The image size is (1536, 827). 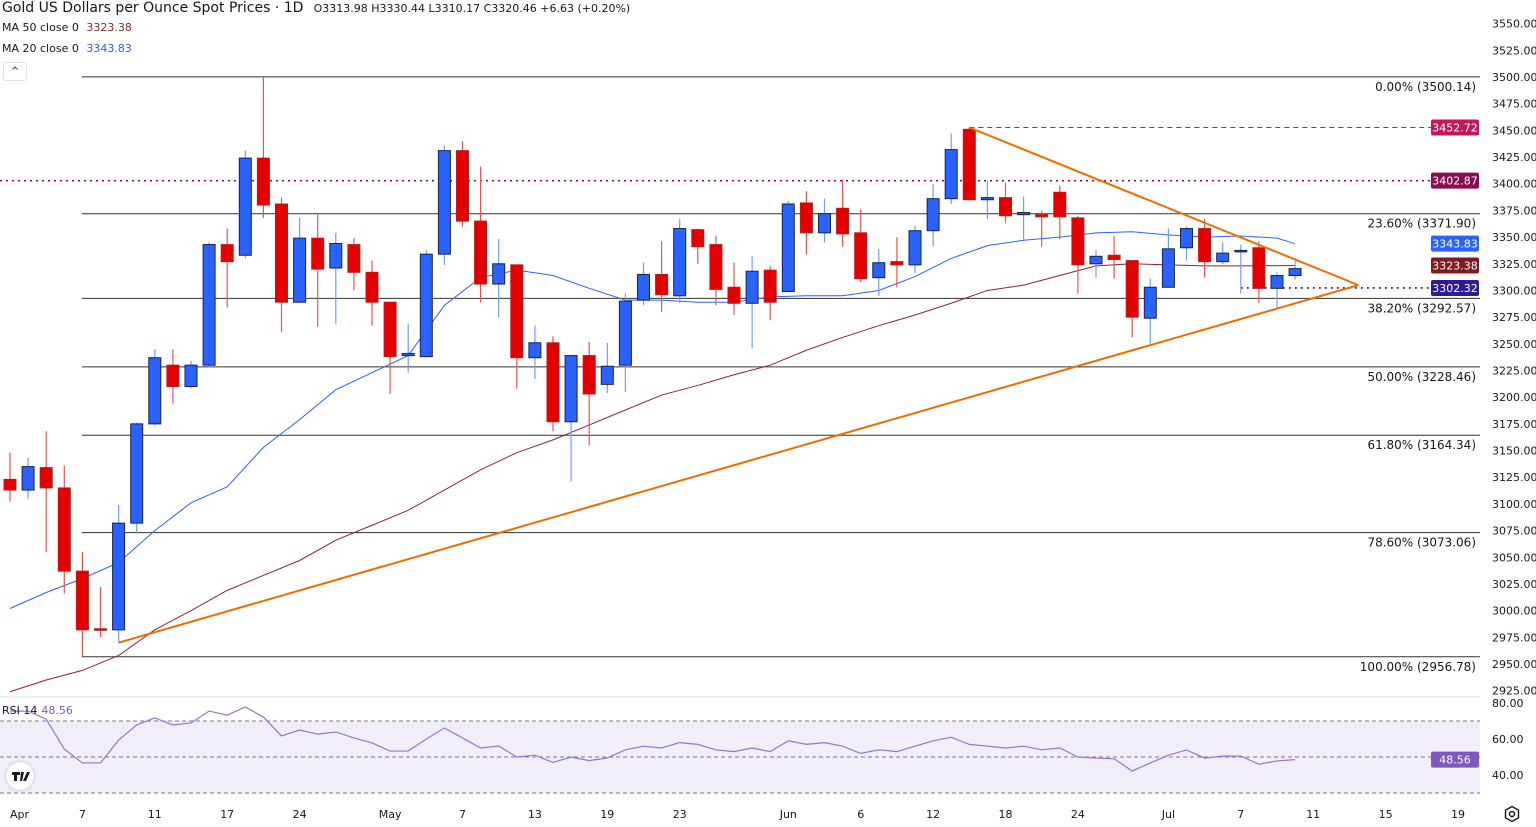 I want to click on price-tick-label: 3525.00, so click(x=1514, y=50).